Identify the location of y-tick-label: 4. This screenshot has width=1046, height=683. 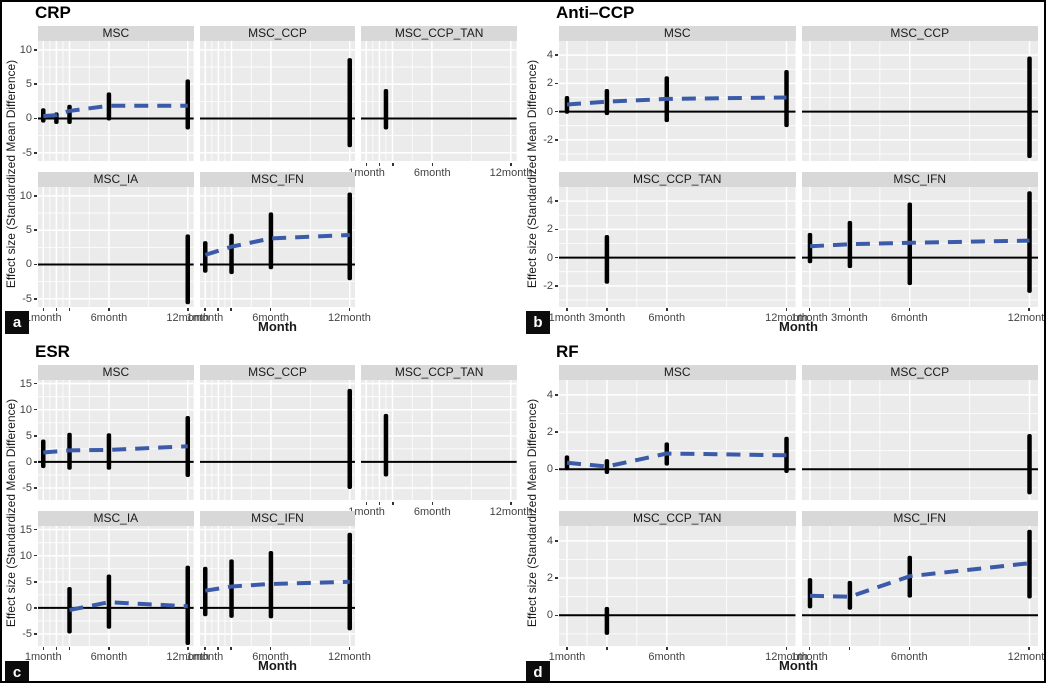
(549, 55).